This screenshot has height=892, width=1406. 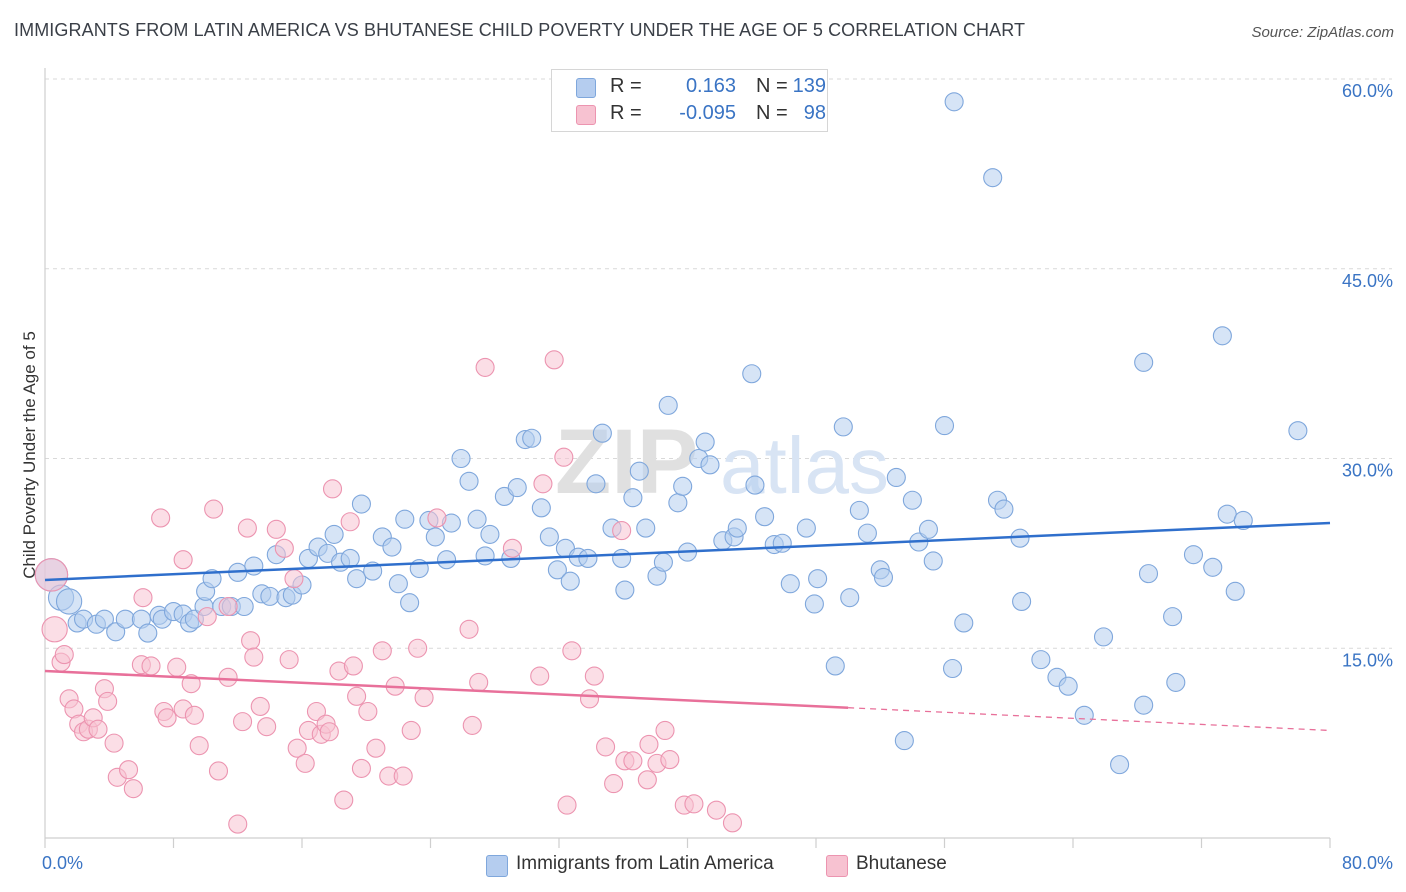 I want to click on legend-r-label: R =, so click(x=626, y=86).